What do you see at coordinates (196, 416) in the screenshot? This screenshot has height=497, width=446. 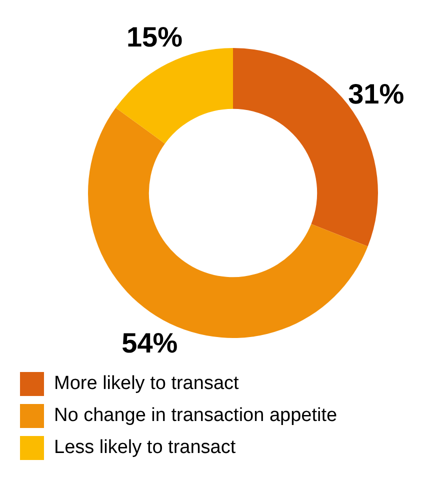 I see `legend-label: No change in transaction appetite` at bounding box center [196, 416].